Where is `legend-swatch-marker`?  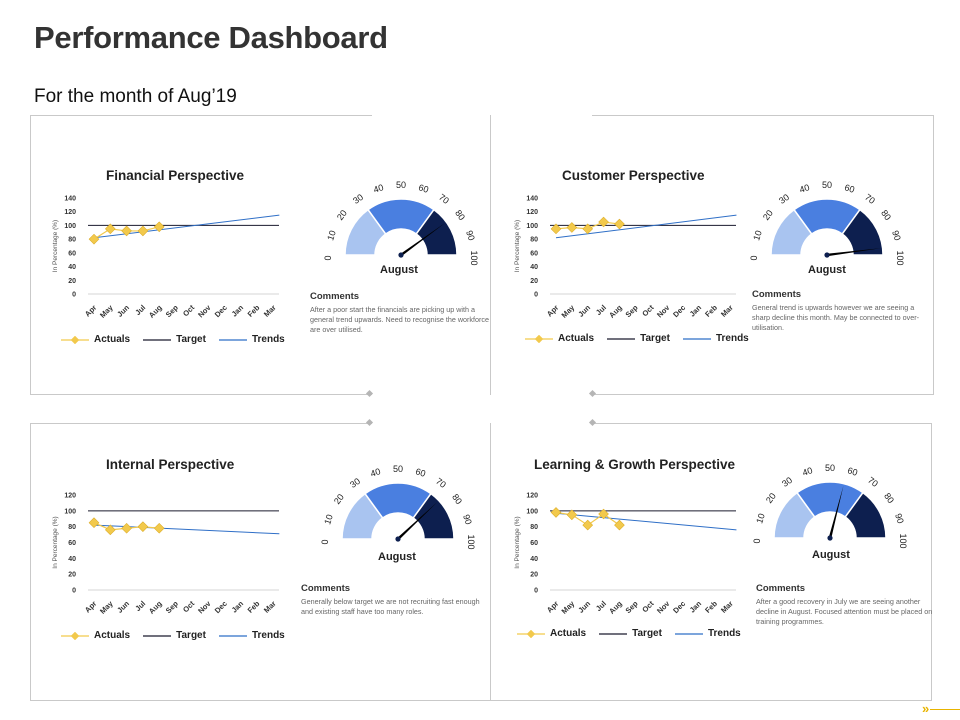
legend-swatch-marker is located at coordinates (539, 338).